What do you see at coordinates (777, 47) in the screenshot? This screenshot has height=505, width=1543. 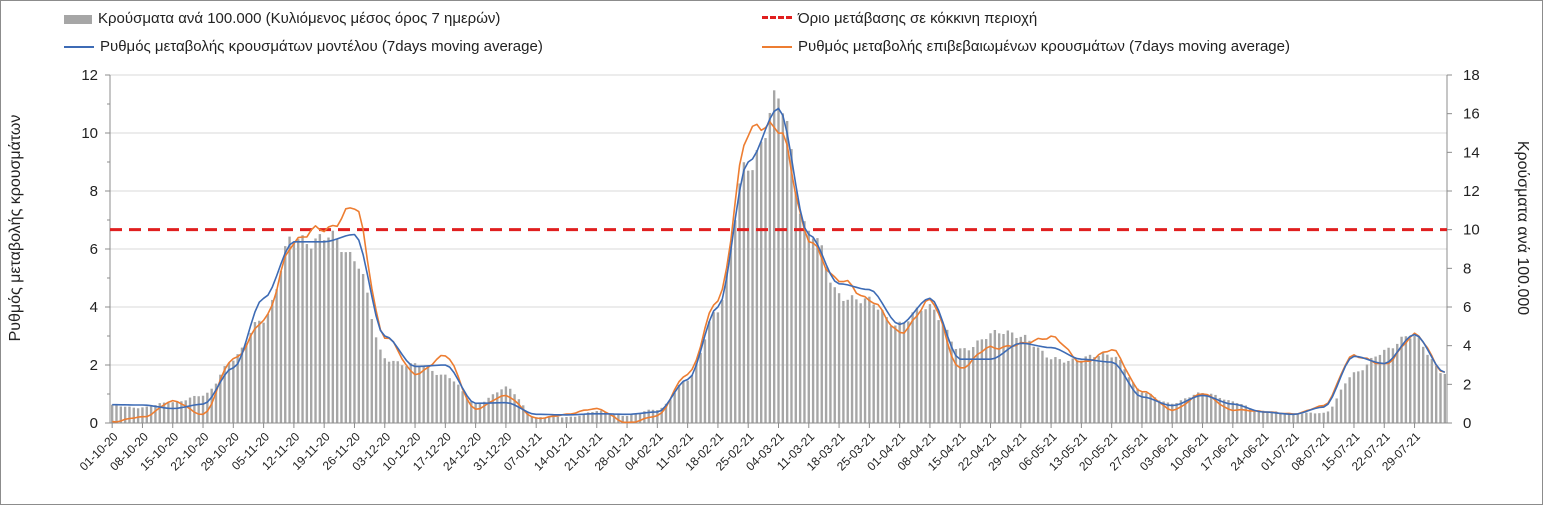 I see `legend-confirmed-swatch` at bounding box center [777, 47].